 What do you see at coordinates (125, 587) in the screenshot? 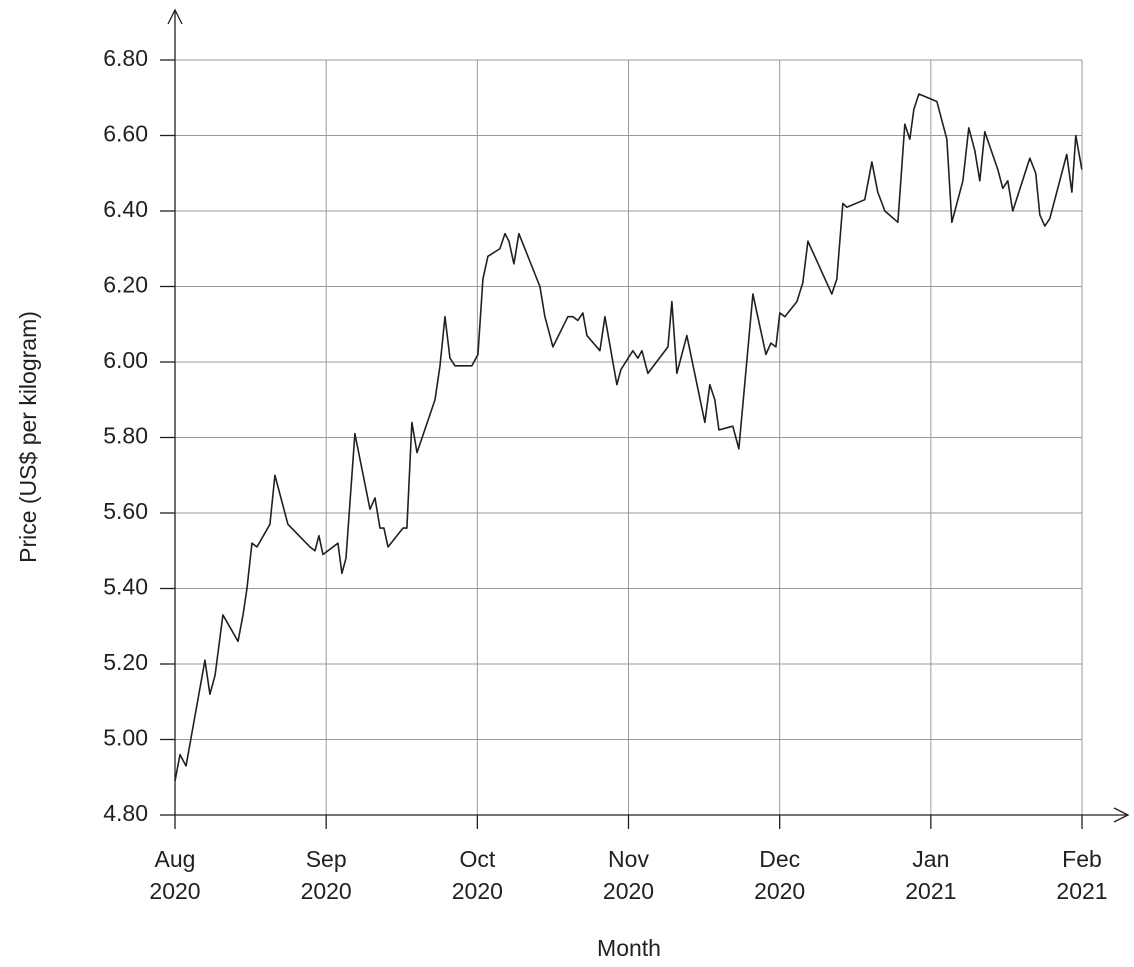
I see `y-tick-label: 5.40` at bounding box center [125, 587].